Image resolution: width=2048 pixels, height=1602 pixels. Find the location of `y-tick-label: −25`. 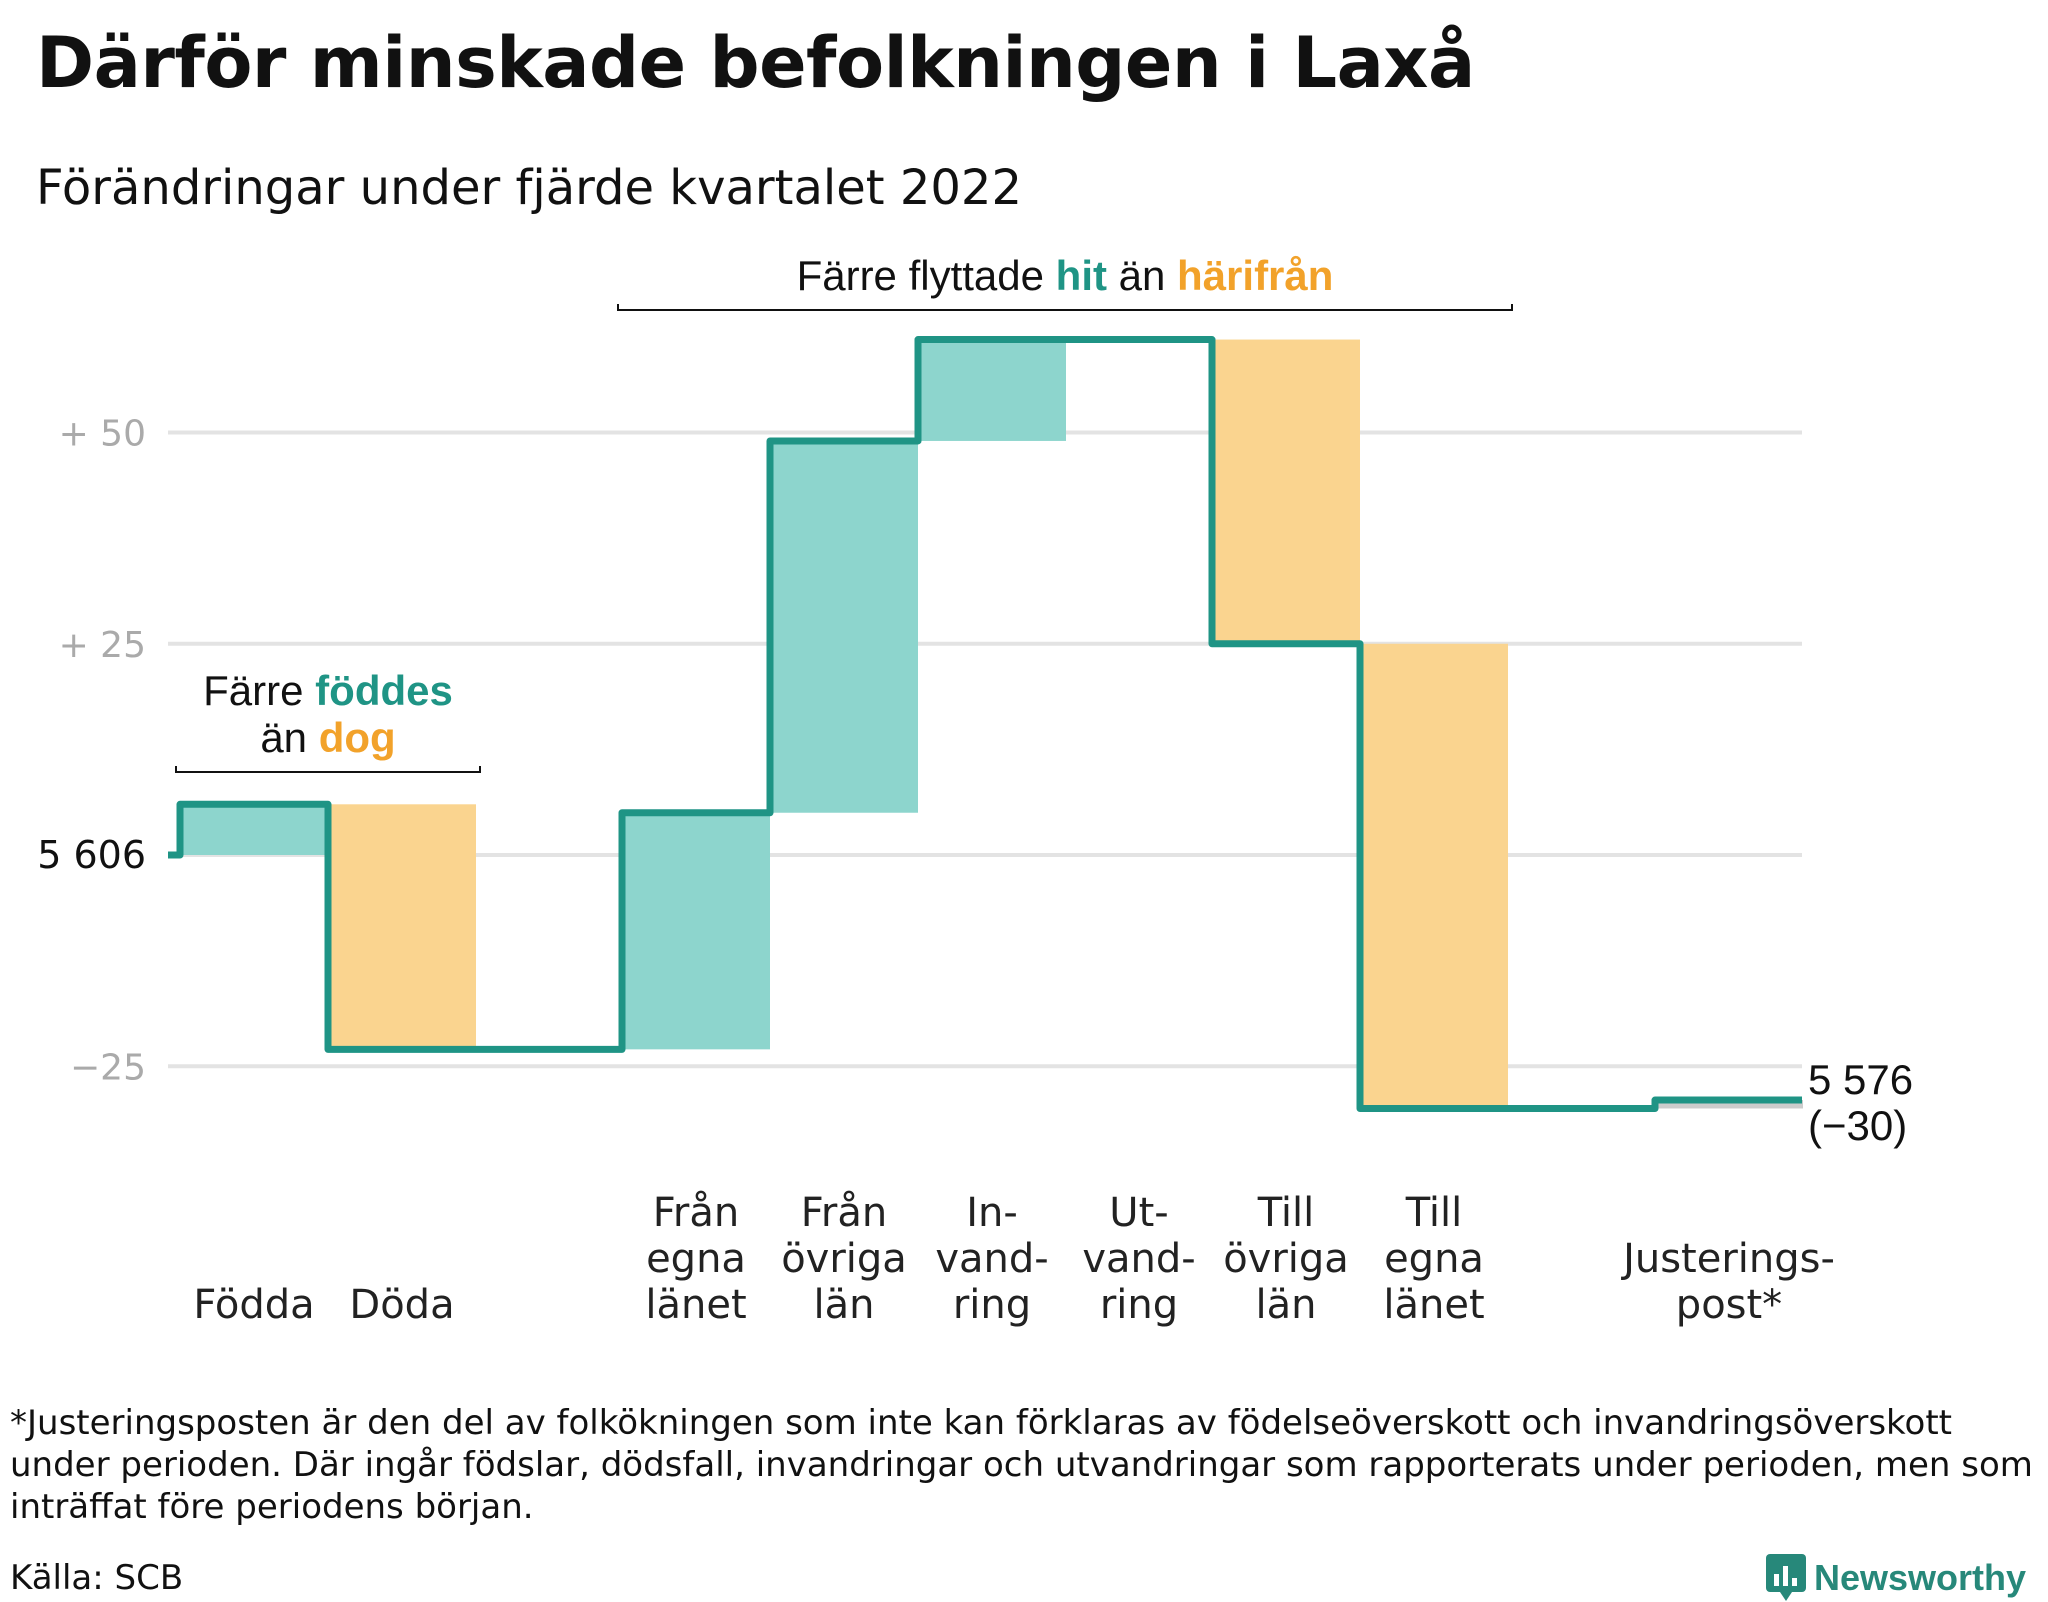

y-tick-label: −25 is located at coordinates (108, 1067).